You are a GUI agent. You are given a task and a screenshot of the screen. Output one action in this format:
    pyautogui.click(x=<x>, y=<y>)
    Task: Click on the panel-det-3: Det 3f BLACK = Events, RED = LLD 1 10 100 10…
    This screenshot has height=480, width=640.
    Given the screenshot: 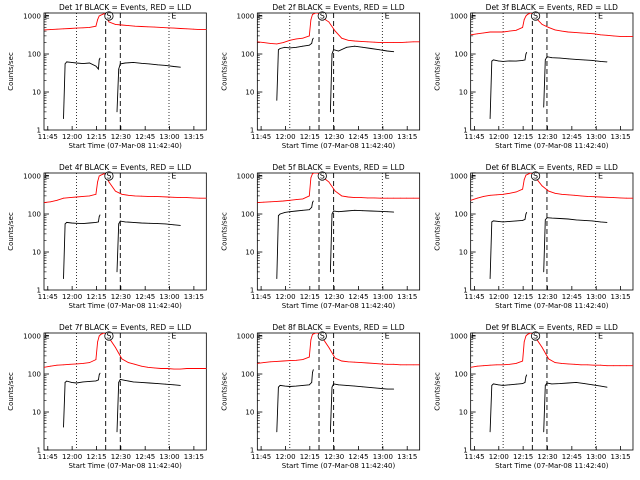 What is the action you would take?
    pyautogui.click(x=534, y=76)
    